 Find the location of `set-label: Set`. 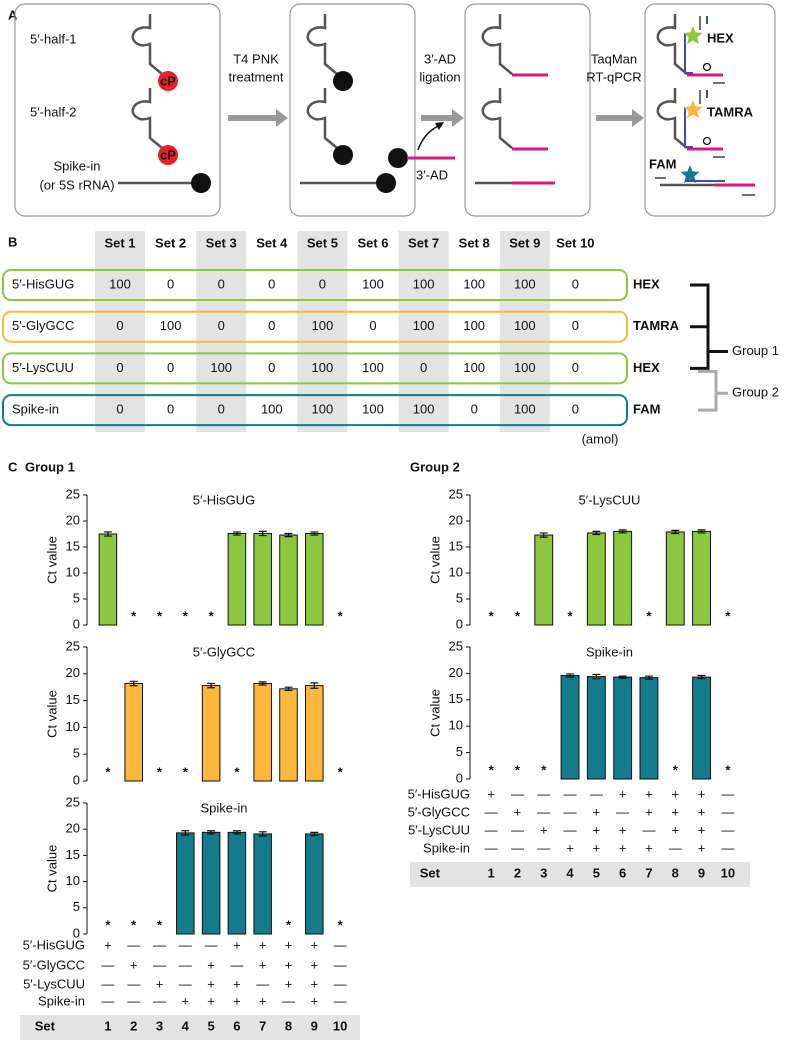

set-label: Set is located at coordinates (430, 872).